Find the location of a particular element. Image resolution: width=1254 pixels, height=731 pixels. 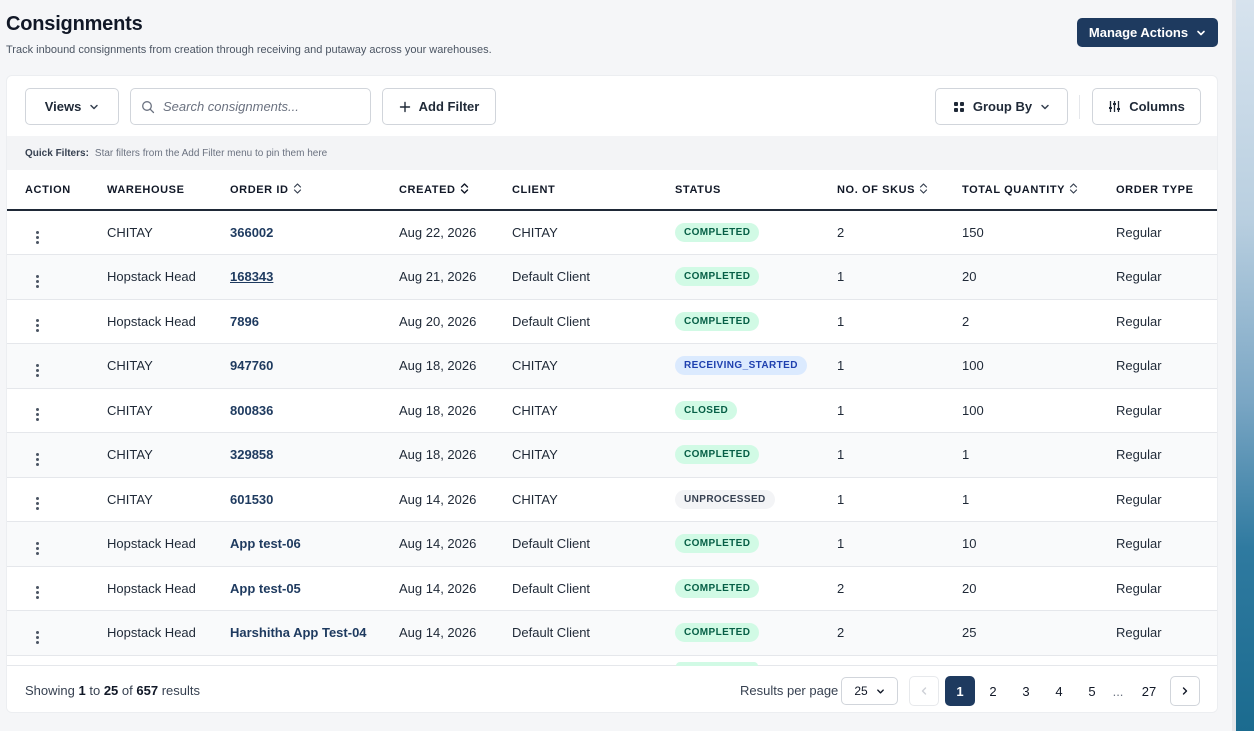

column-header-warehouse: WAREHOUSE is located at coordinates (168, 190).